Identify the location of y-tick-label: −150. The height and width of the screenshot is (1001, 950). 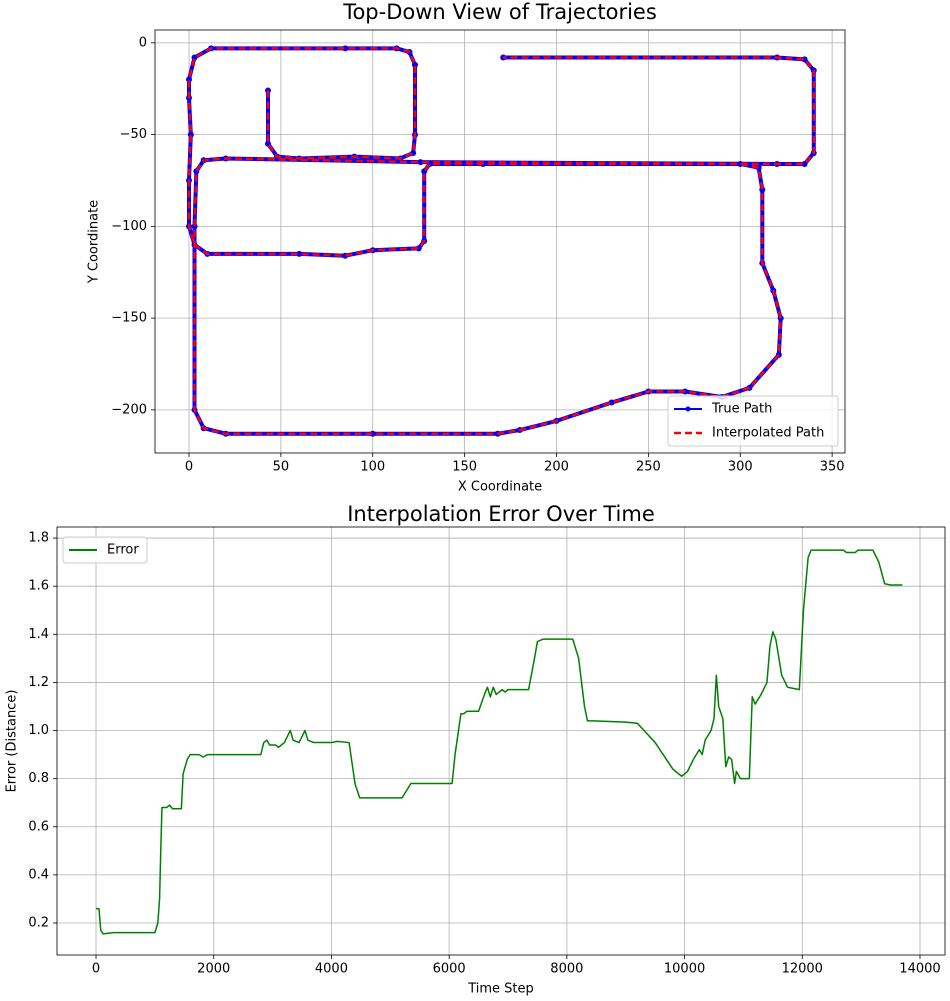
(129, 318).